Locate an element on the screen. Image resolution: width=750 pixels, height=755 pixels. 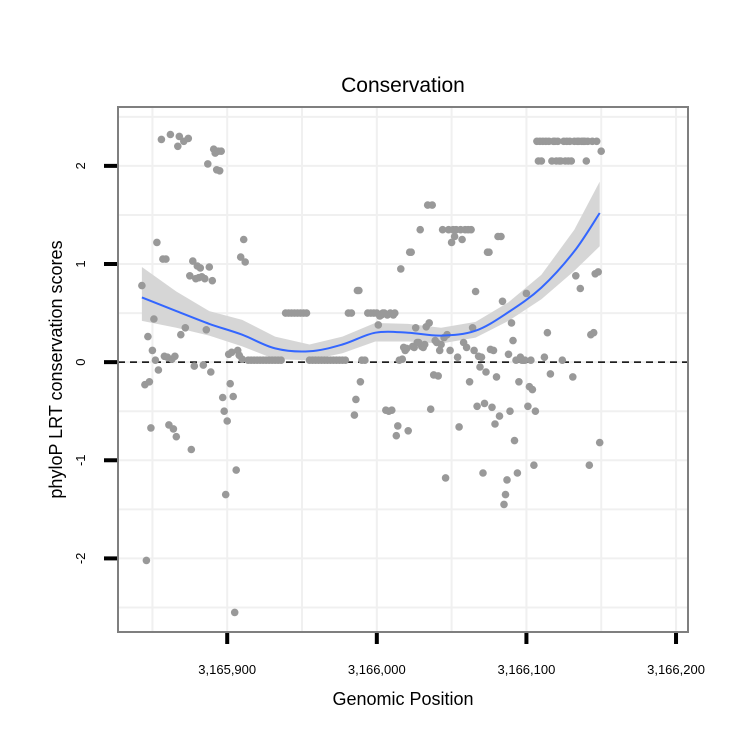
x-tick-label: 3,166,100 is located at coordinates (527, 669).